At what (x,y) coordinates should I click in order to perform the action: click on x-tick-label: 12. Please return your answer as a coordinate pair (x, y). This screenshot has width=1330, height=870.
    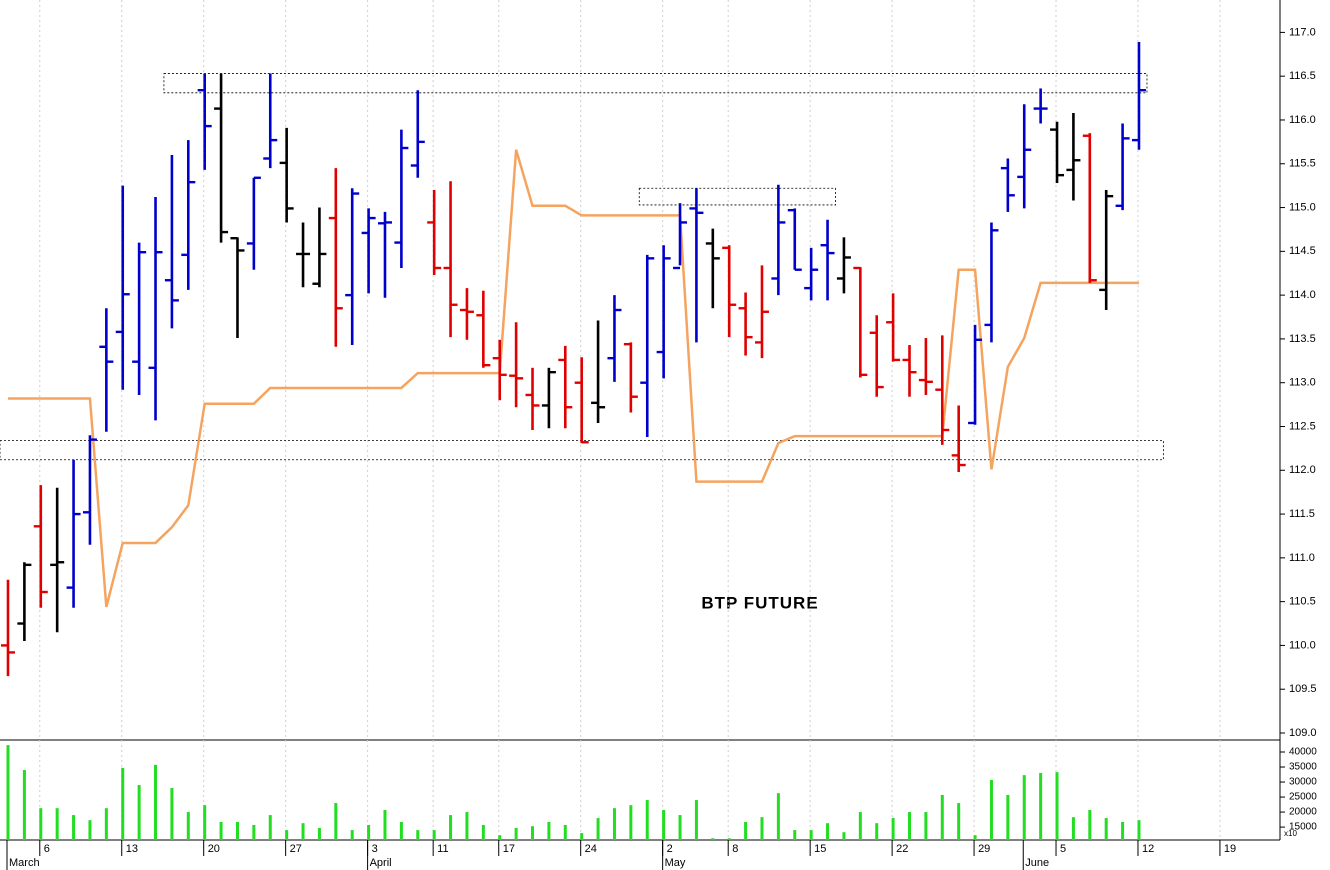
    Looking at the image, I should click on (1148, 849).